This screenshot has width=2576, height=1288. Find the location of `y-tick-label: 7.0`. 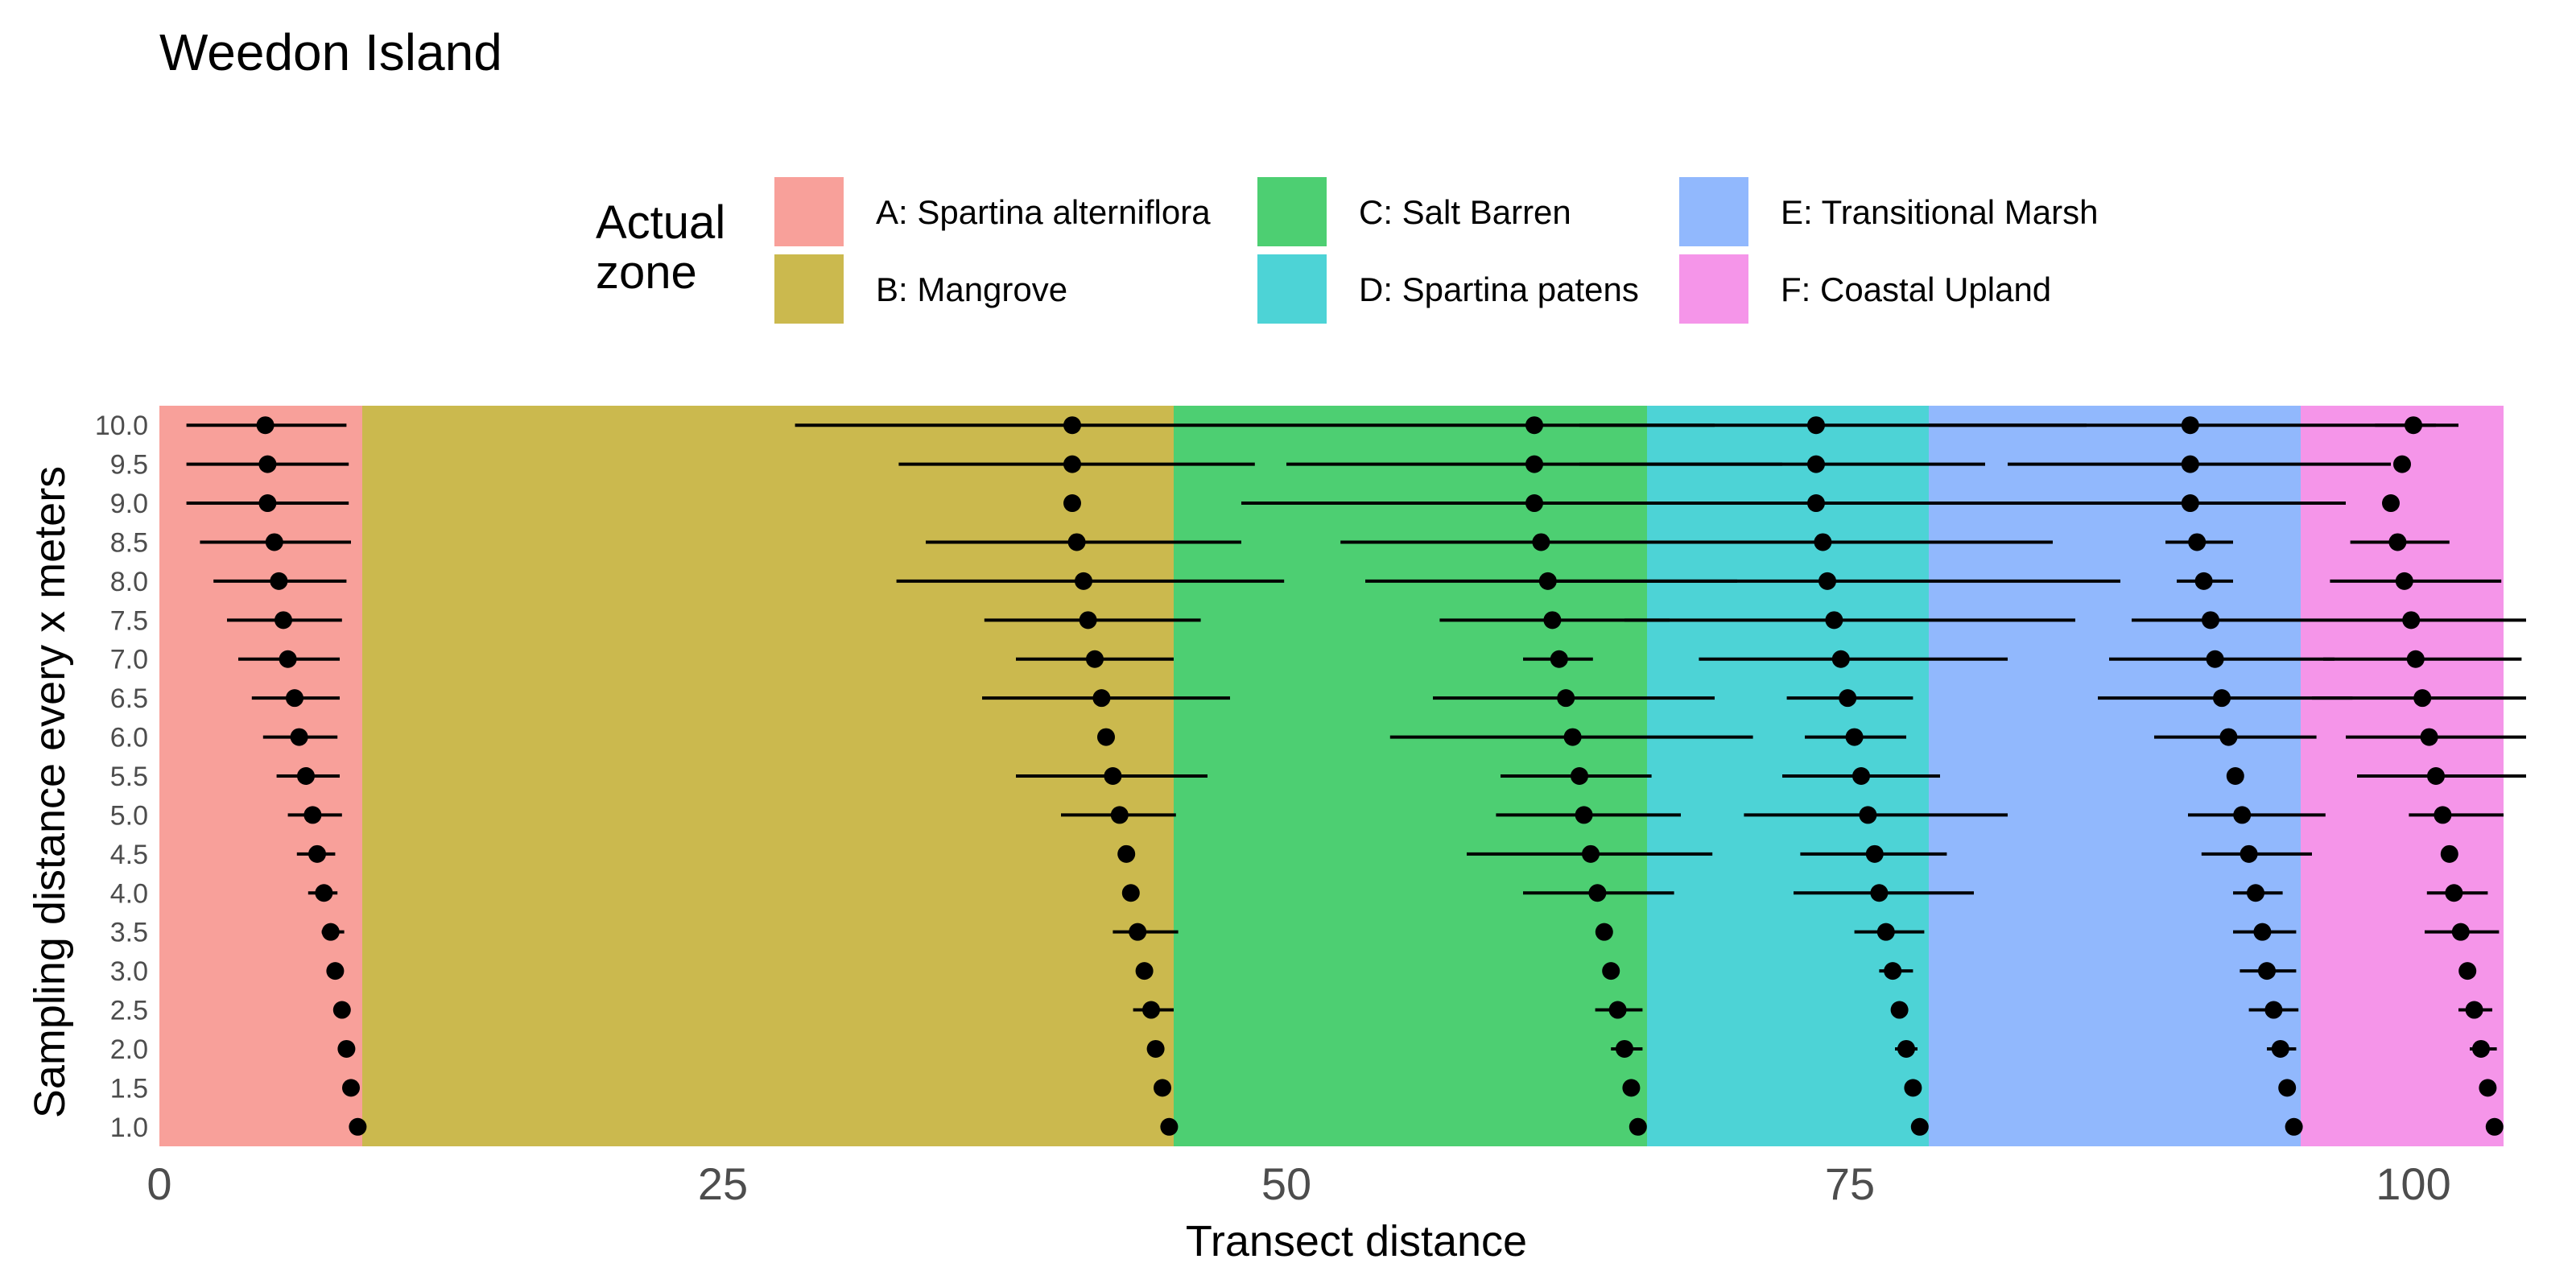

y-tick-label: 7.0 is located at coordinates (129, 660).